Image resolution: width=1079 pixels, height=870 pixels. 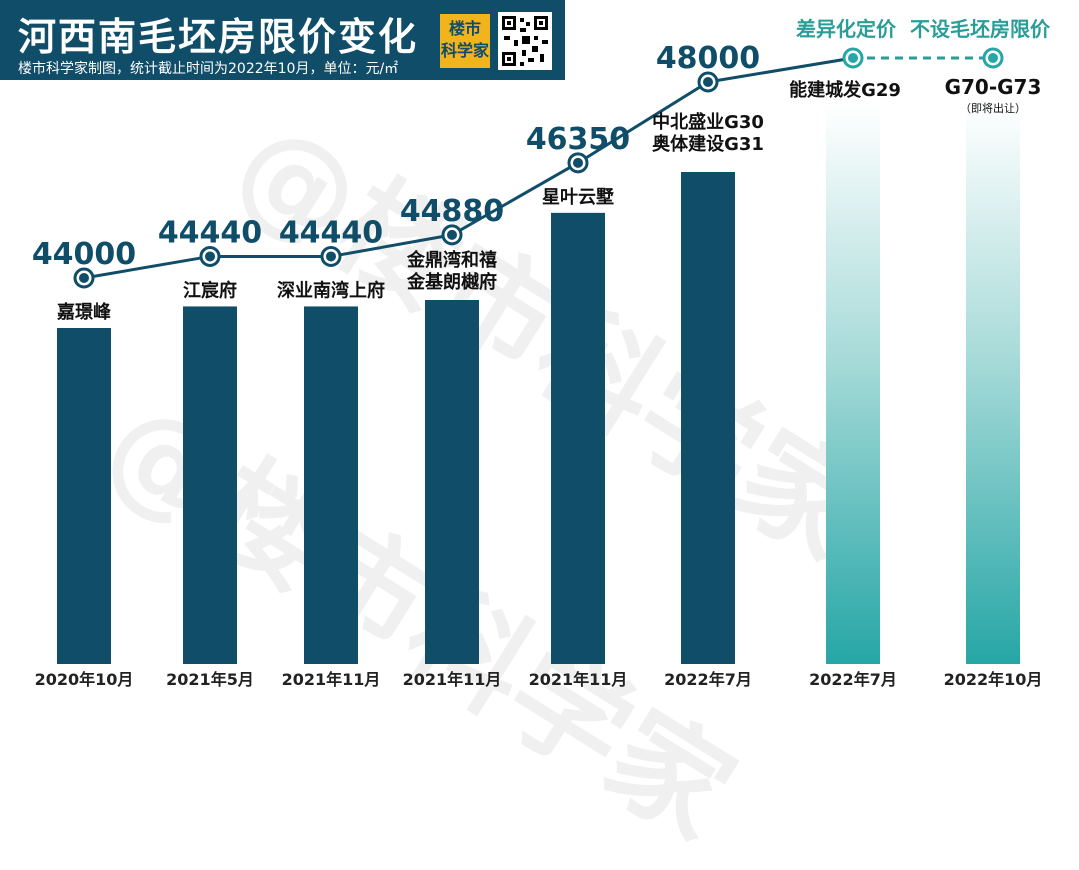 What do you see at coordinates (993, 108) in the screenshot?
I see `project-note: （即将出让）` at bounding box center [993, 108].